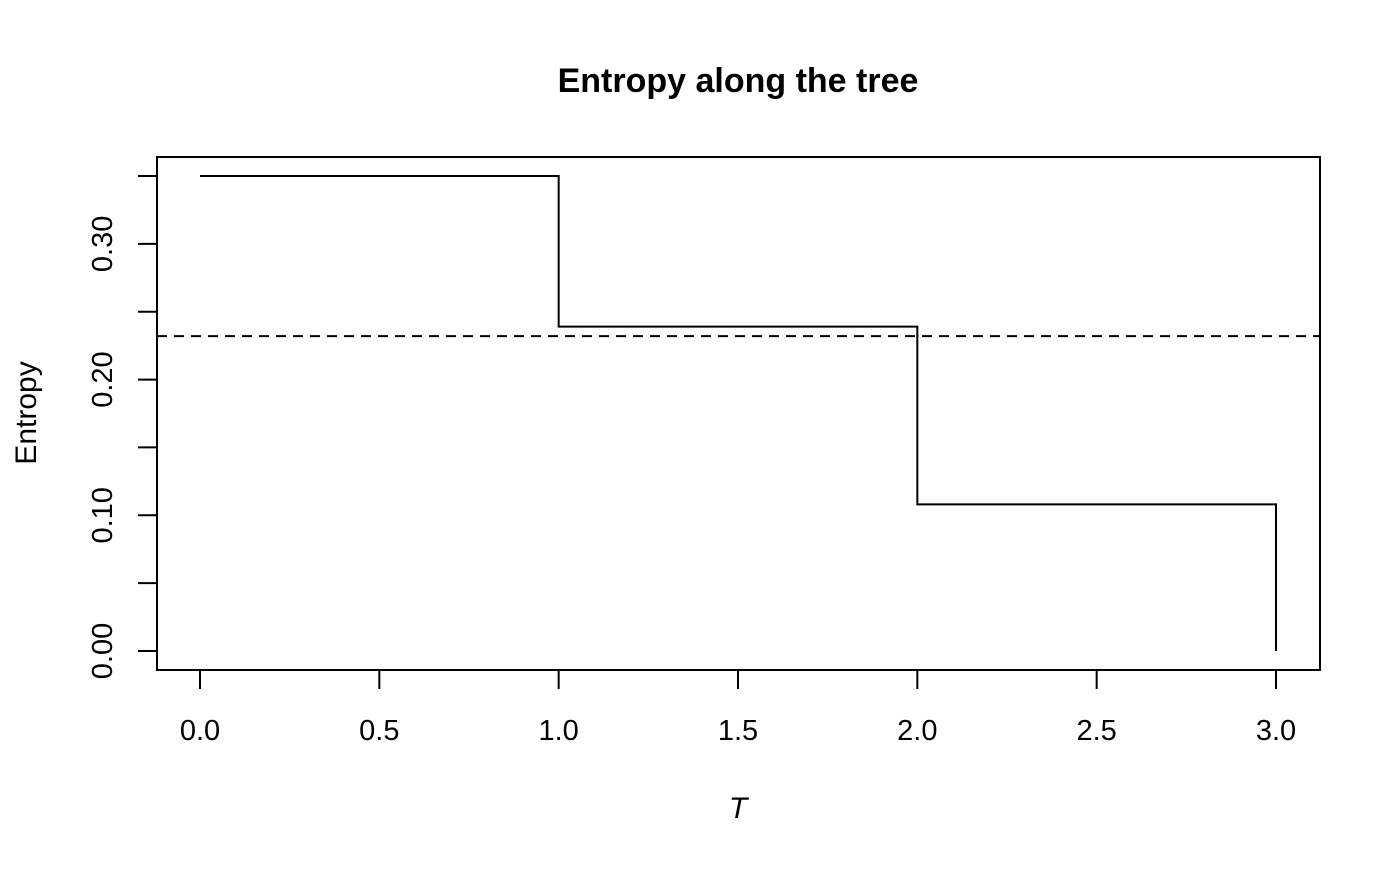 This screenshot has width=1400, height=871. I want to click on x-axis: 0.0 0.5 1.0 1.5 2.0 2.5 3.0, so click(738, 708).